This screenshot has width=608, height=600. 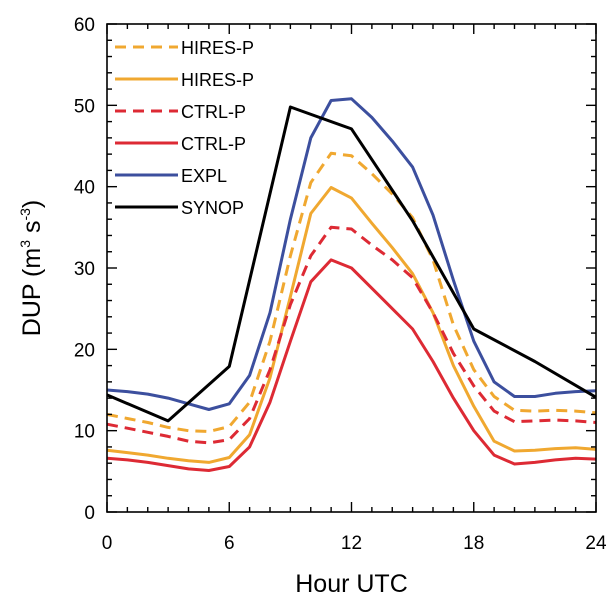 What do you see at coordinates (84, 269) in the screenshot?
I see `y-tick-label: 30` at bounding box center [84, 269].